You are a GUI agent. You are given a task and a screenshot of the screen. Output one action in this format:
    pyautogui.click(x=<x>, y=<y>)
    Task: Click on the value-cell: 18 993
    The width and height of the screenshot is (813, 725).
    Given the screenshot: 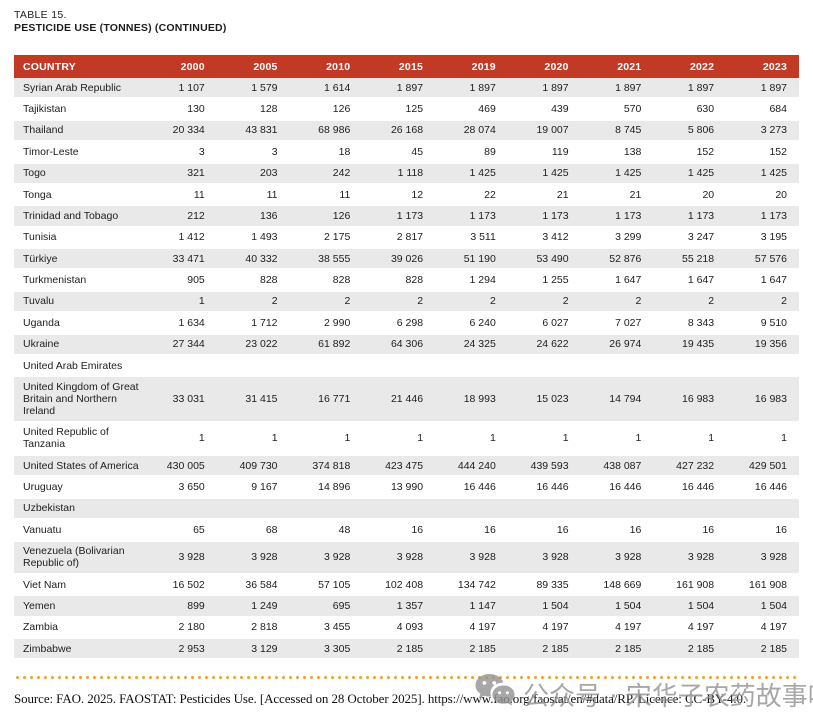 What is the action you would take?
    pyautogui.click(x=471, y=400)
    